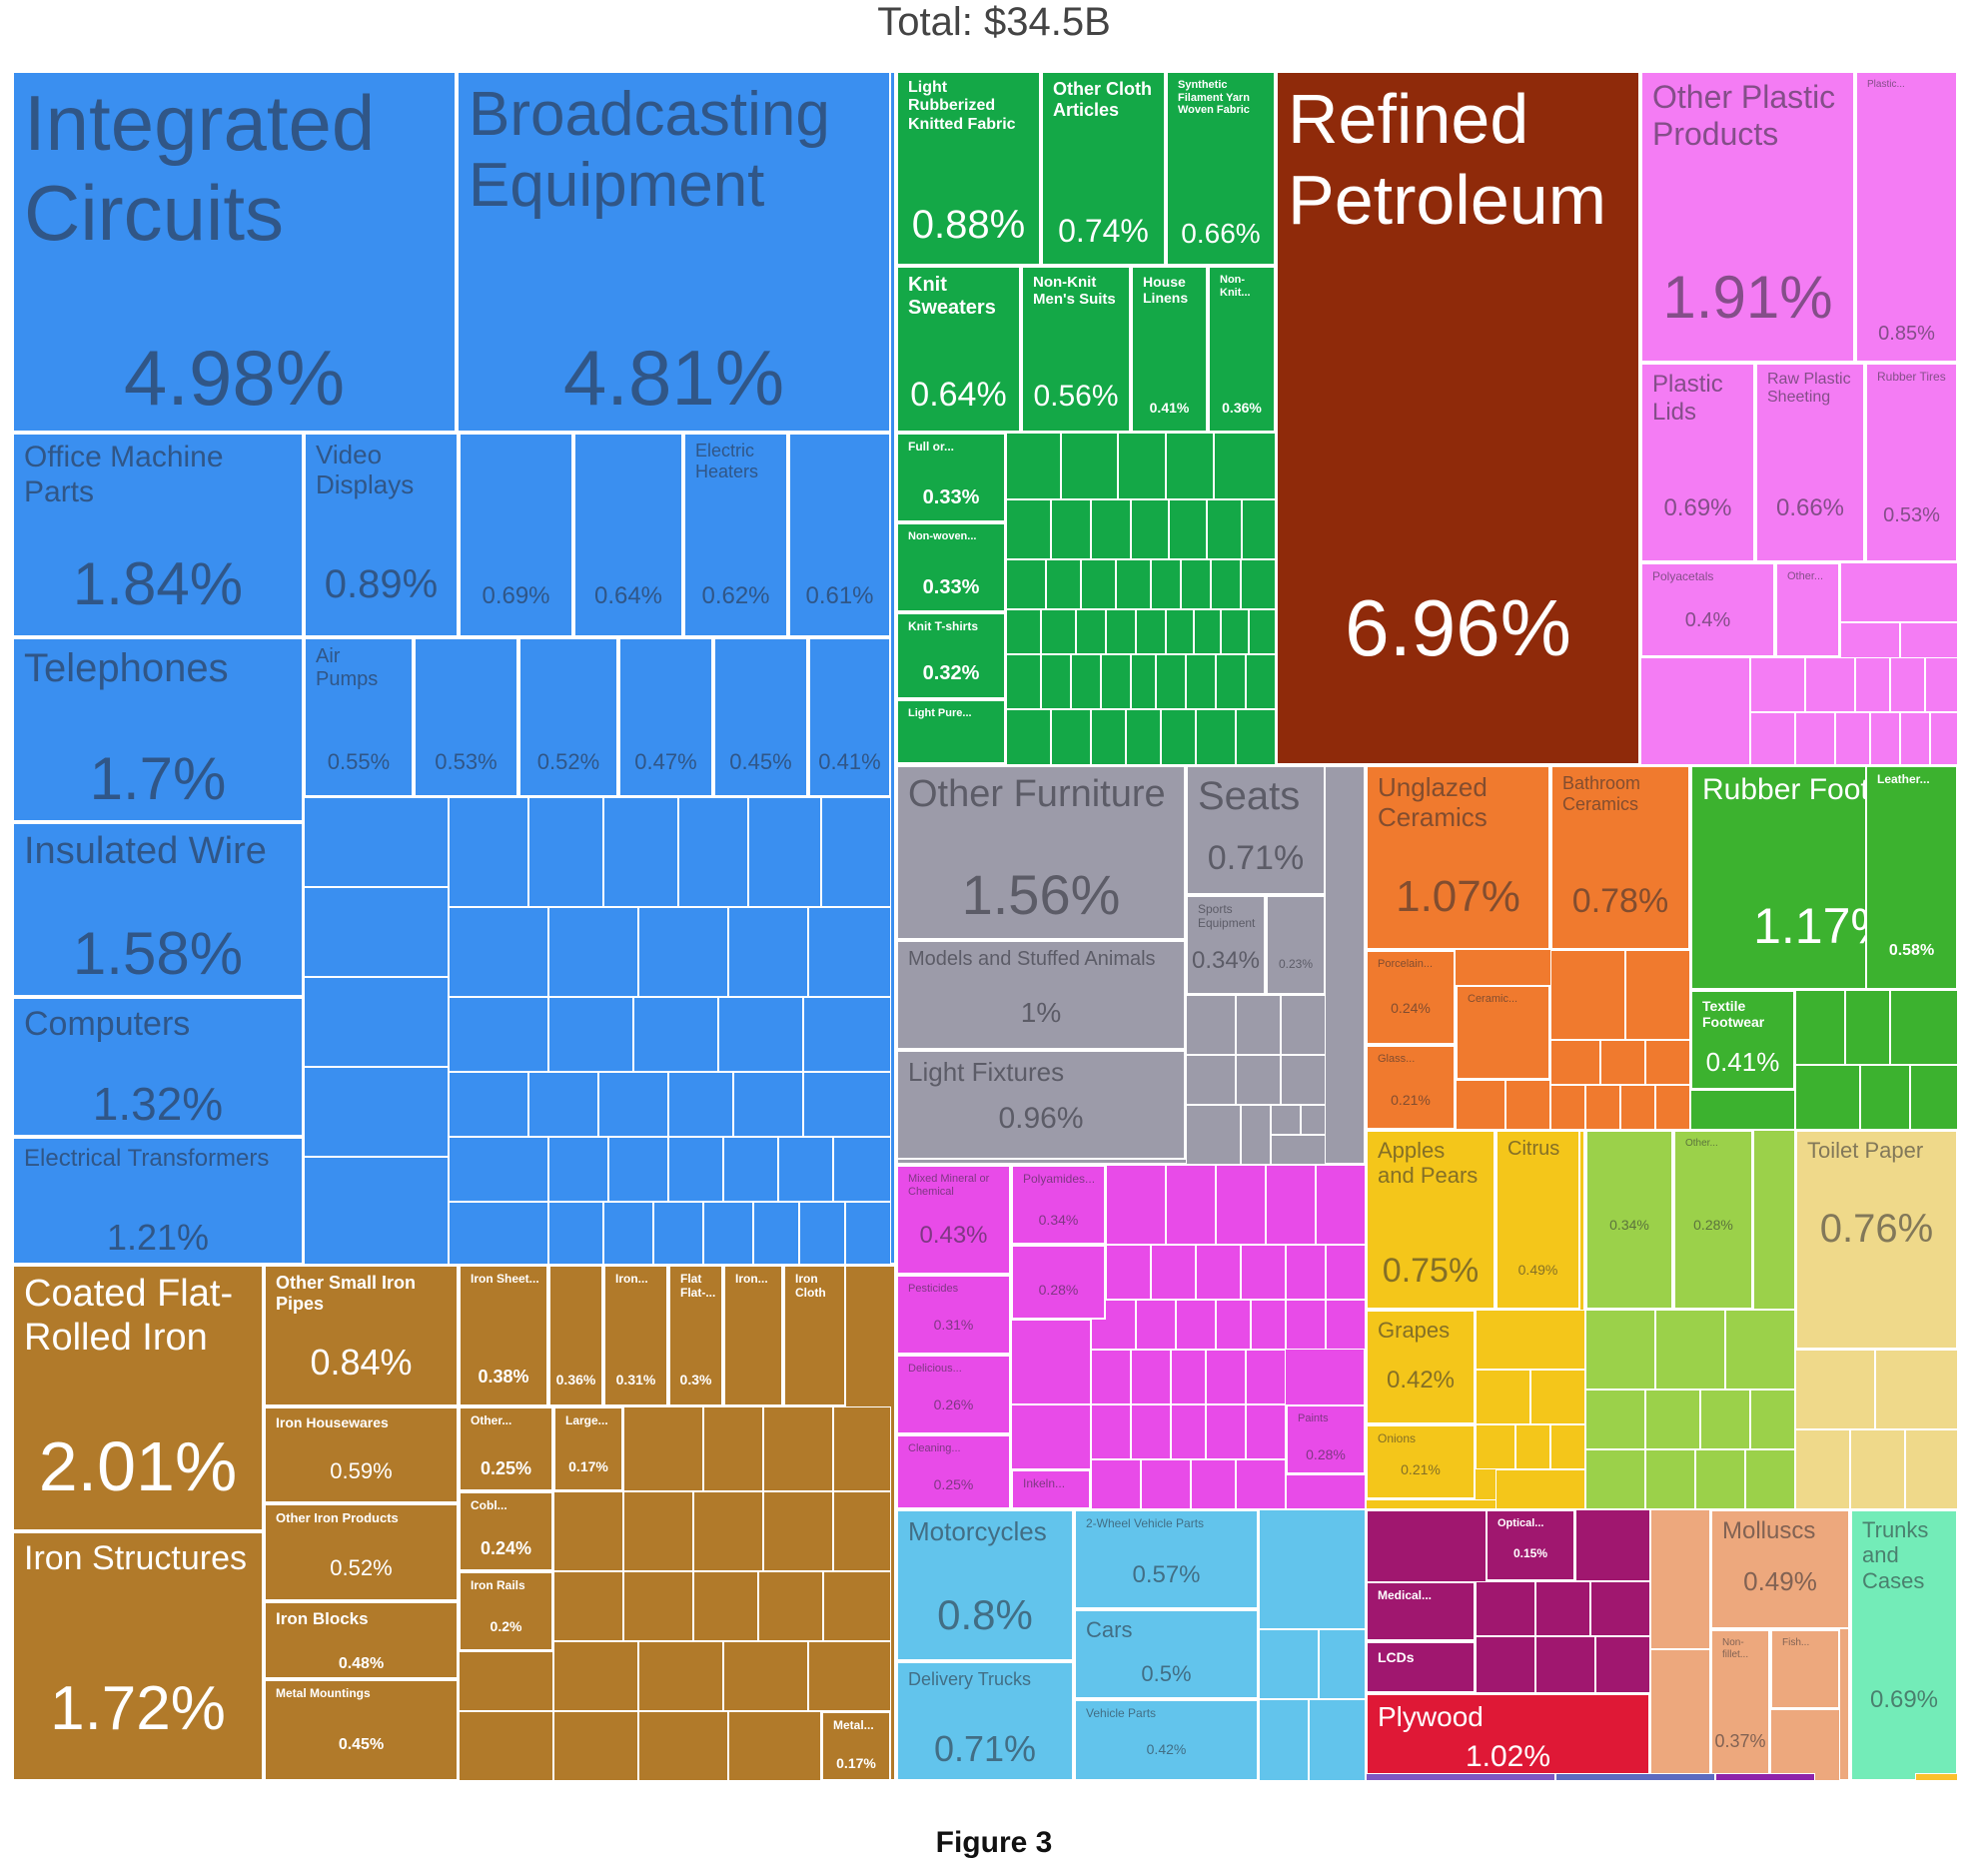 This screenshot has height=1861, width=1988. I want to click on treemap-tile-iron-rails: Iron Rails 0.2%, so click(506, 1611).